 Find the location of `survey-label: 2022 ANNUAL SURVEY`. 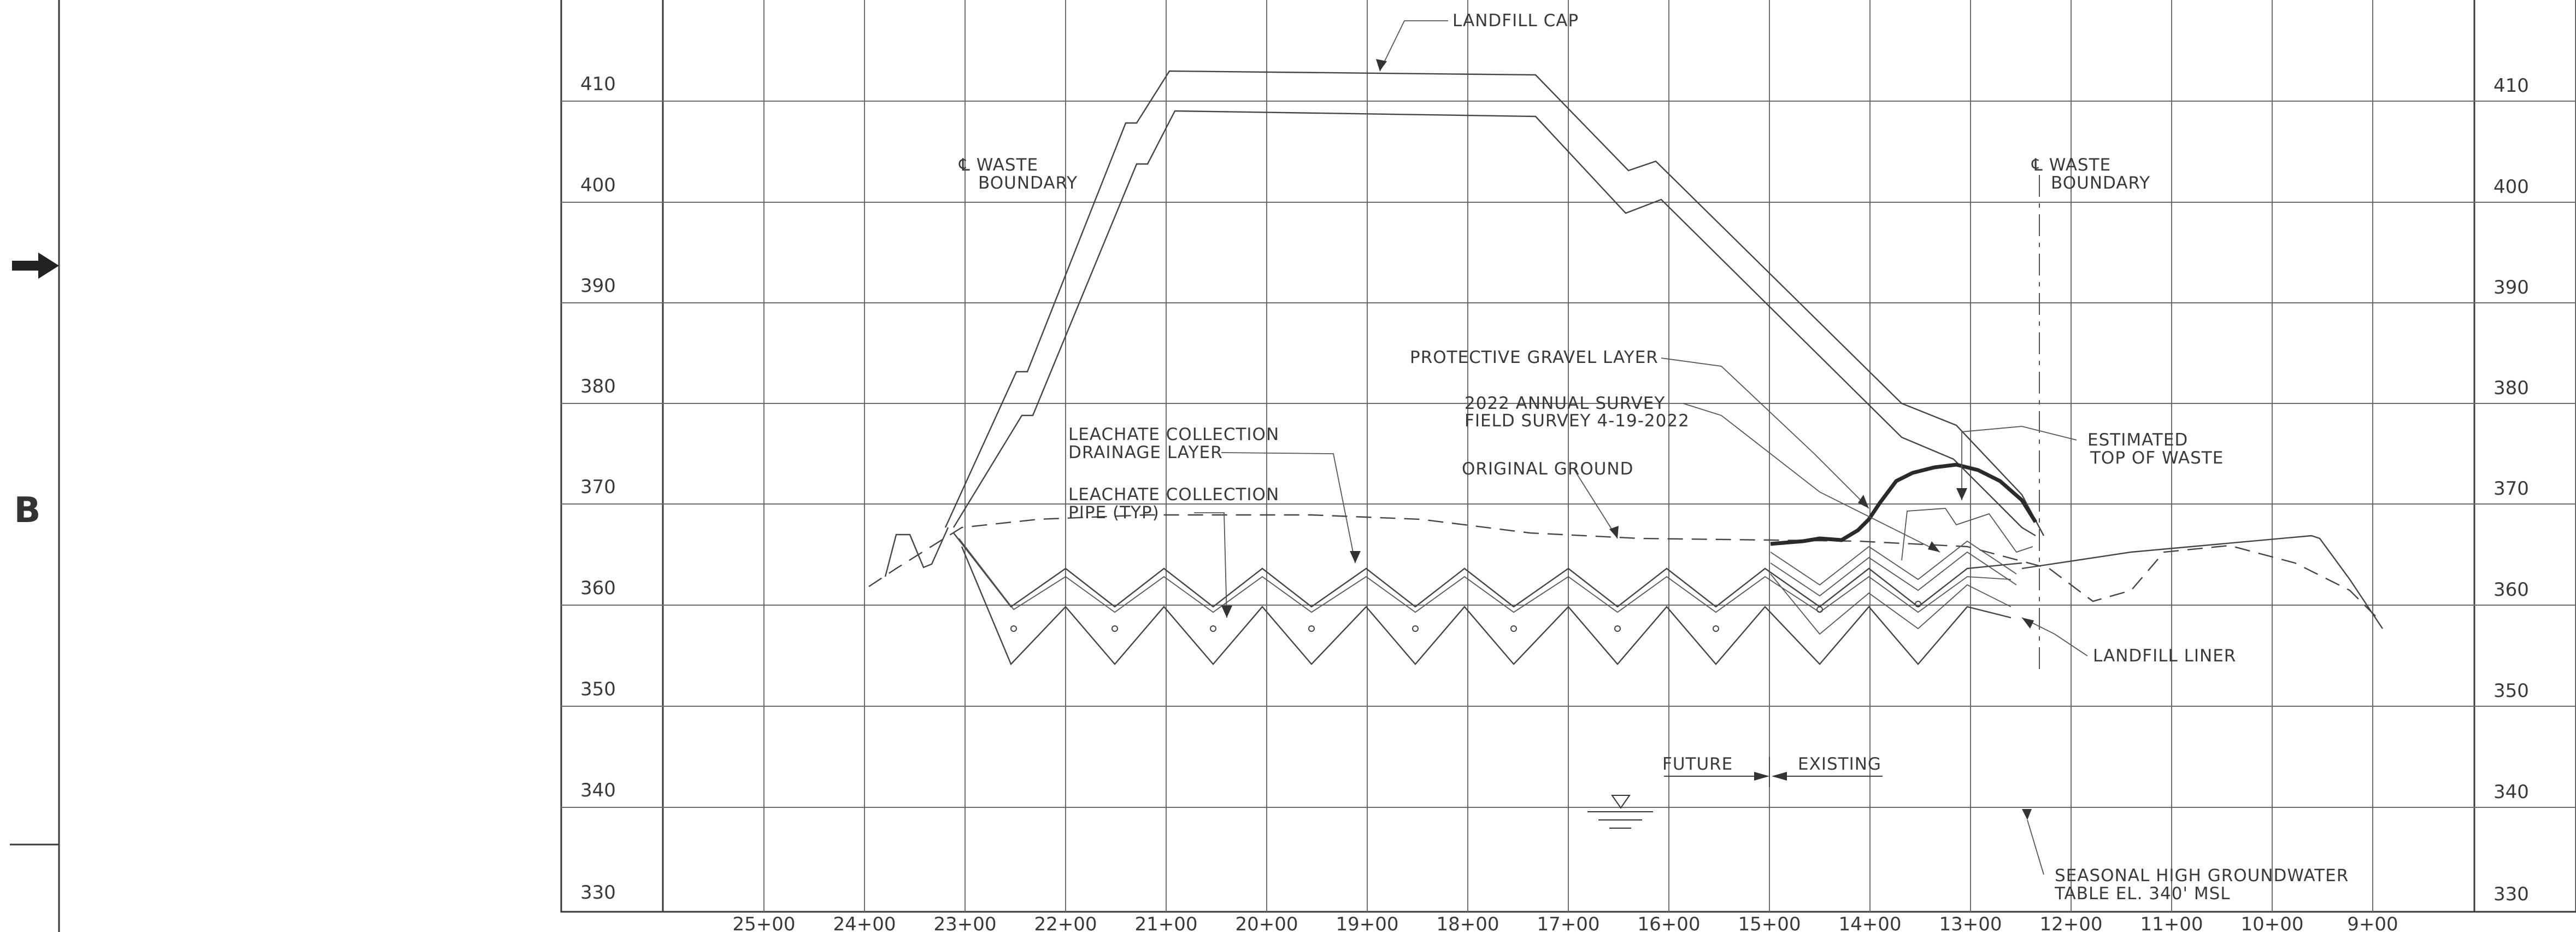

survey-label: 2022 ANNUAL SURVEY is located at coordinates (1565, 403).